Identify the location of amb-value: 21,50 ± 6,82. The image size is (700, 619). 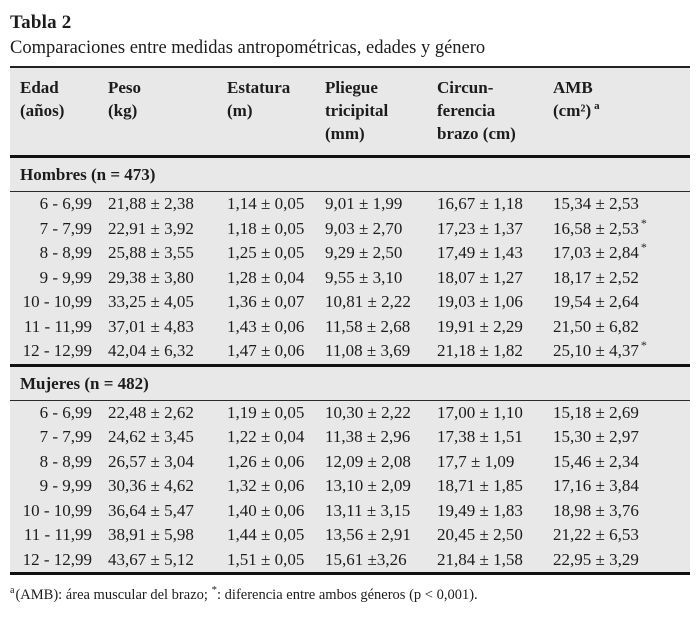
(596, 326).